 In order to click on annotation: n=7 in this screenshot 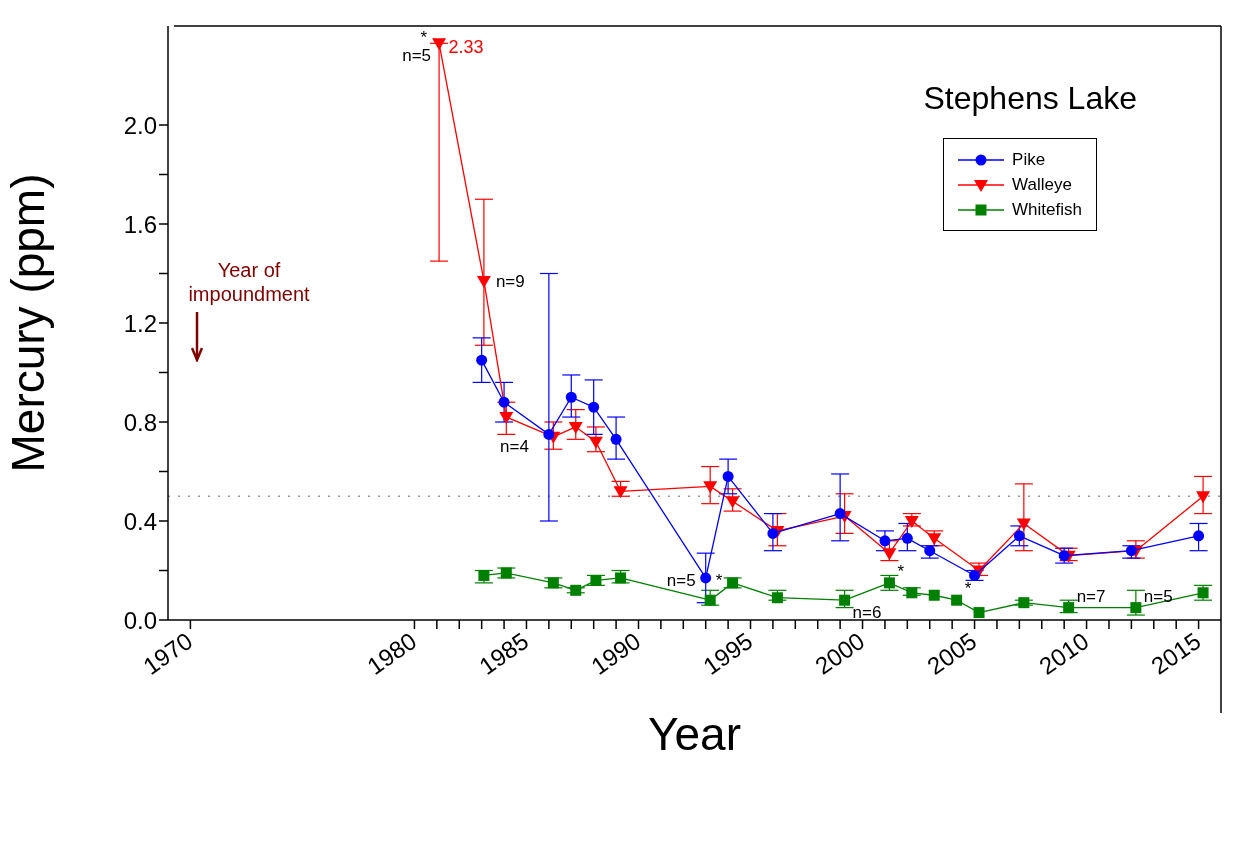, I will do `click(1091, 596)`.